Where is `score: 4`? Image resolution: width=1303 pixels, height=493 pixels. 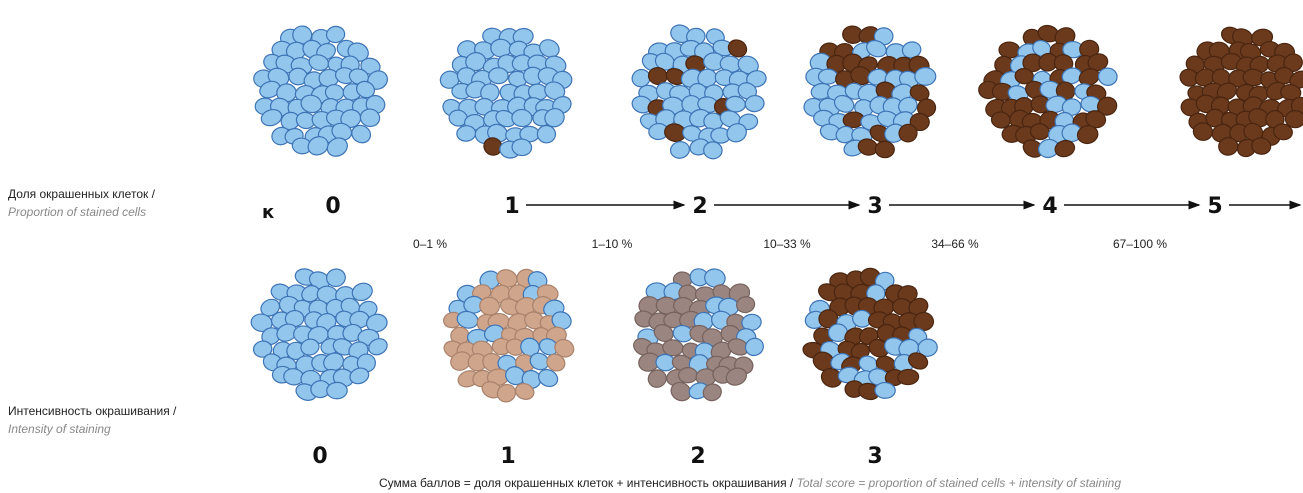 score: 4 is located at coordinates (1049, 206).